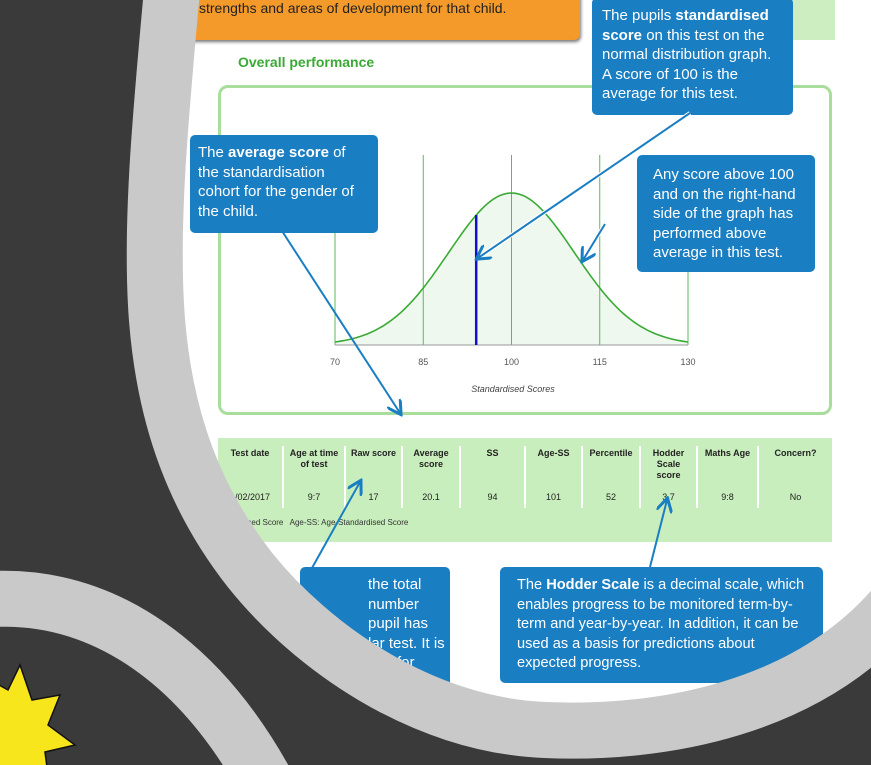 The width and height of the screenshot is (871, 765). Describe the element at coordinates (727, 499) in the screenshot. I see `table-cell: 9:8` at that location.